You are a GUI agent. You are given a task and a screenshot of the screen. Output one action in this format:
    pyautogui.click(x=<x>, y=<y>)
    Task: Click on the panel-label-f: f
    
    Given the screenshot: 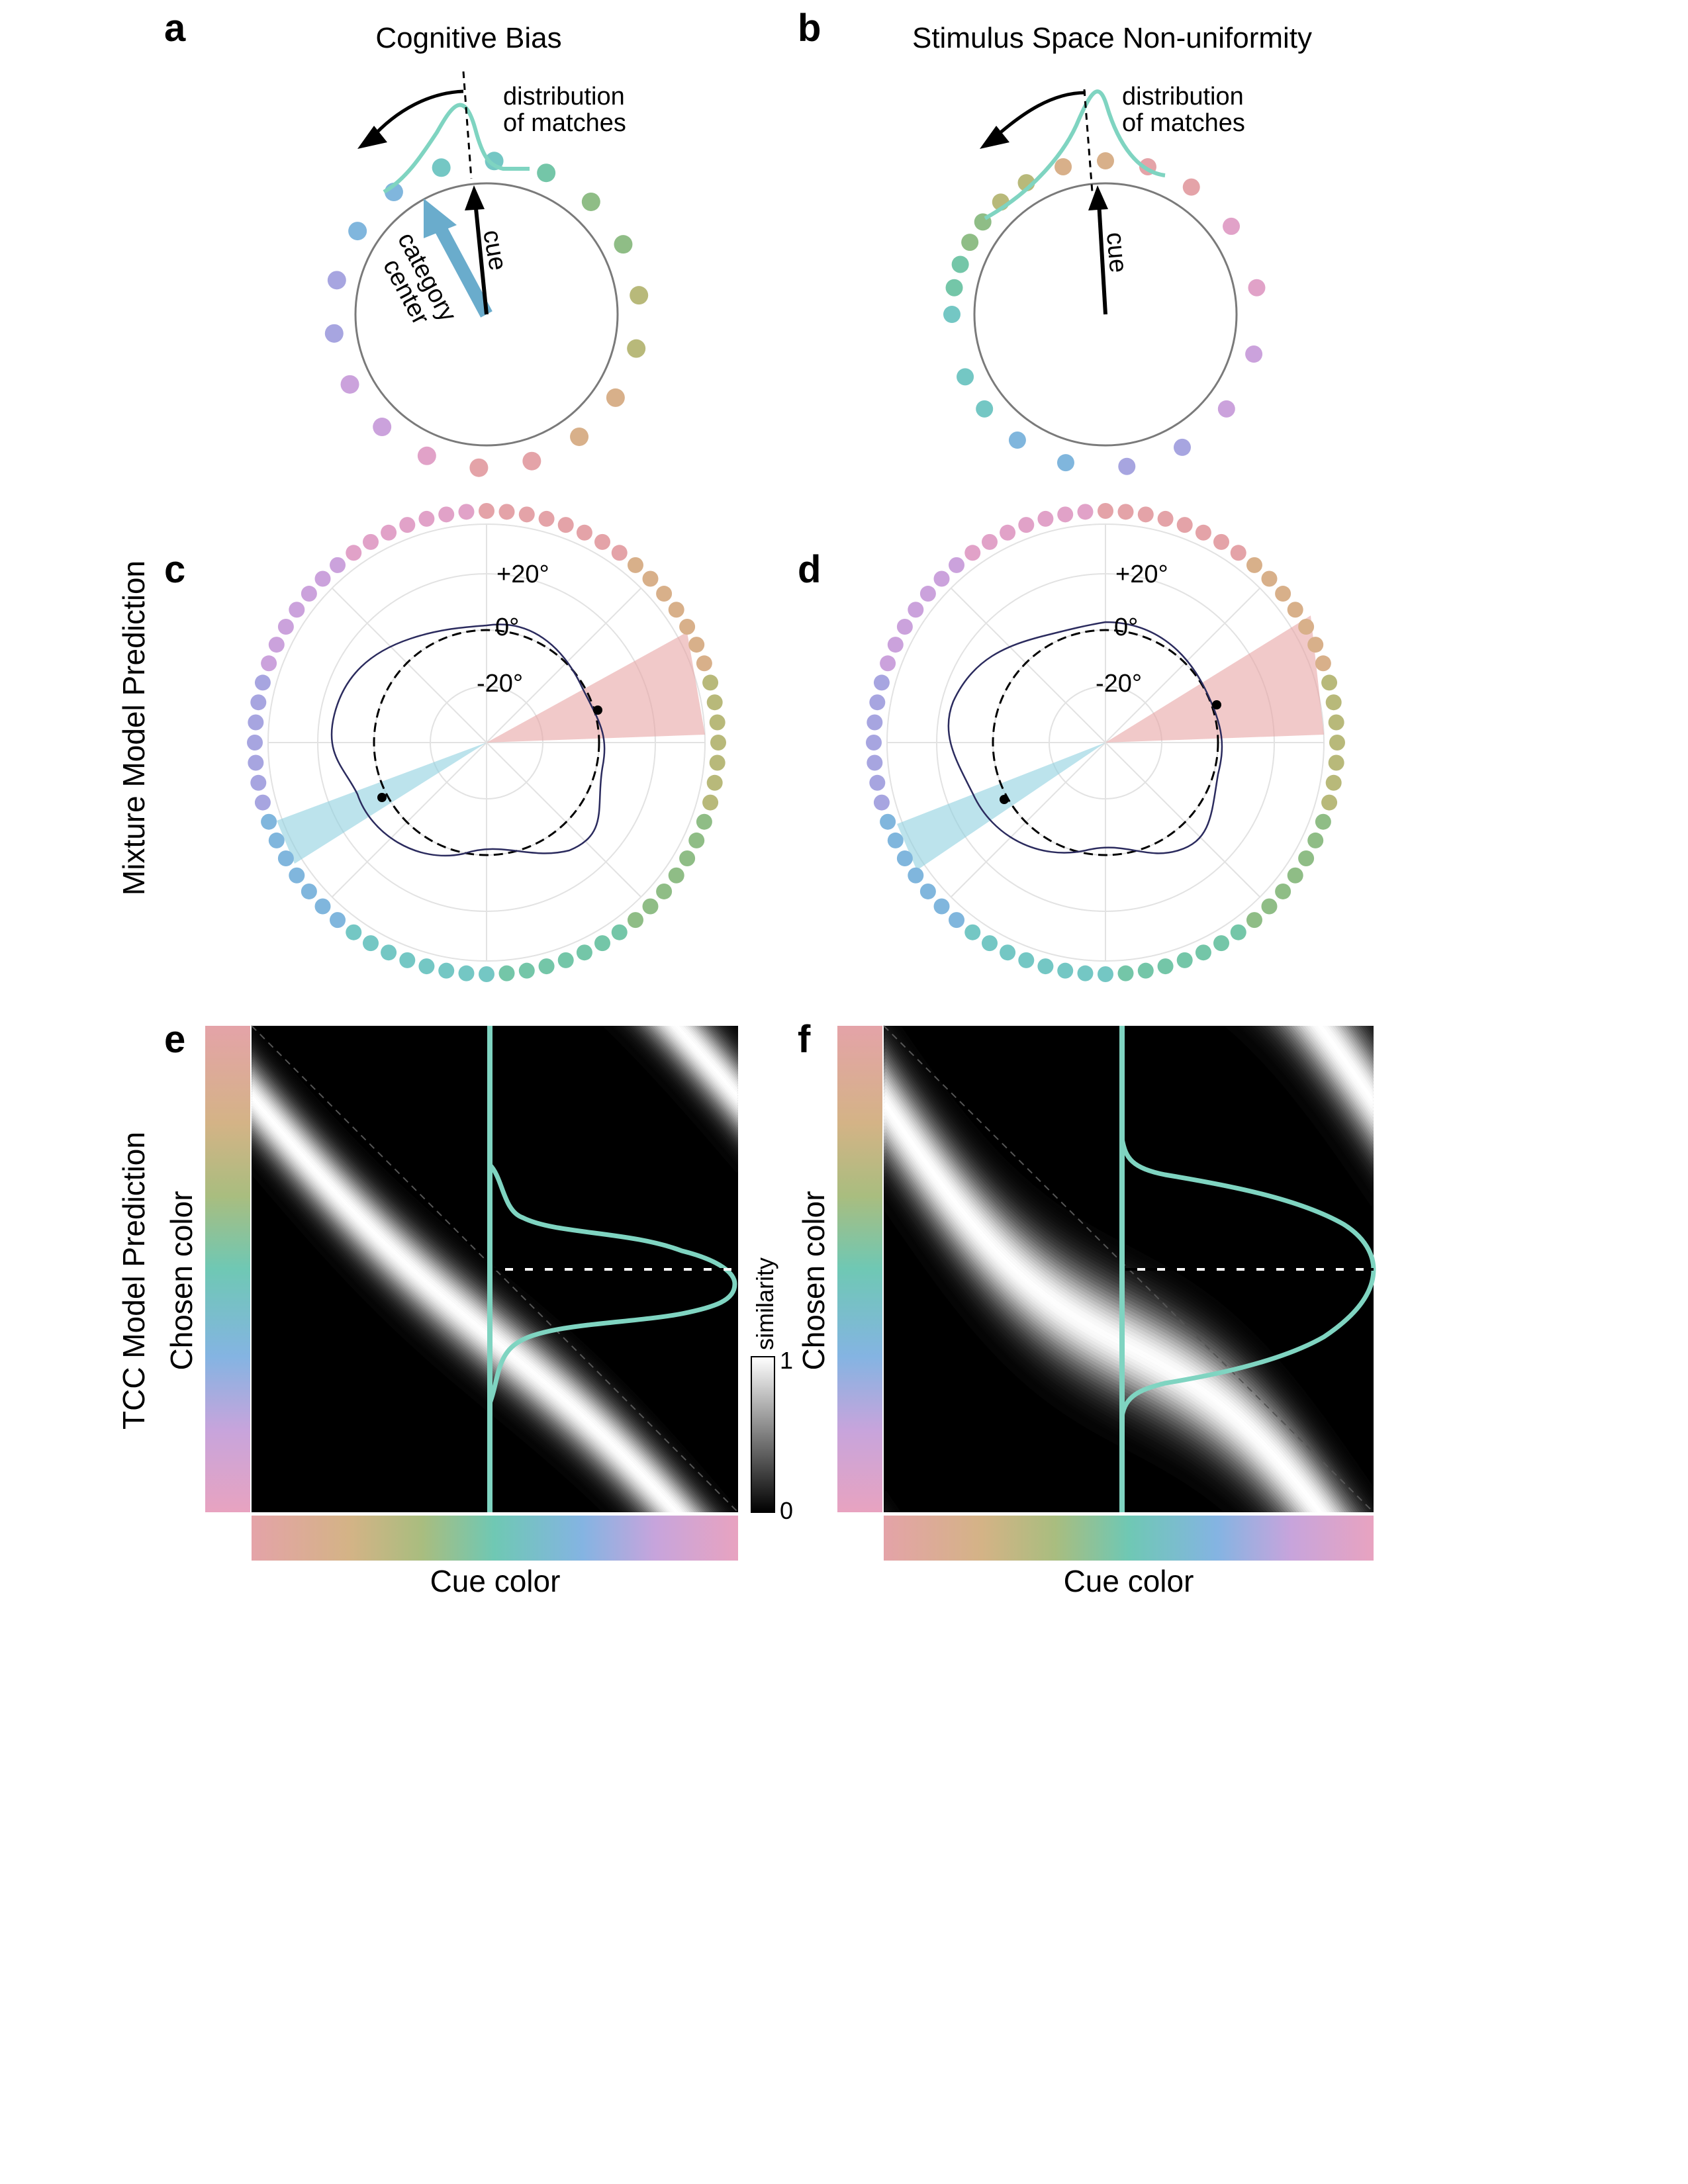 What is the action you would take?
    pyautogui.click(x=805, y=1039)
    